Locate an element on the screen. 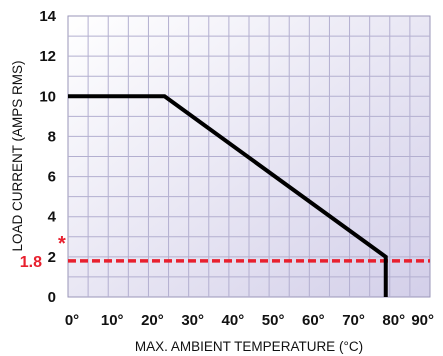 This screenshot has height=356, width=443. x-tick-label: 90° is located at coordinates (422, 320).